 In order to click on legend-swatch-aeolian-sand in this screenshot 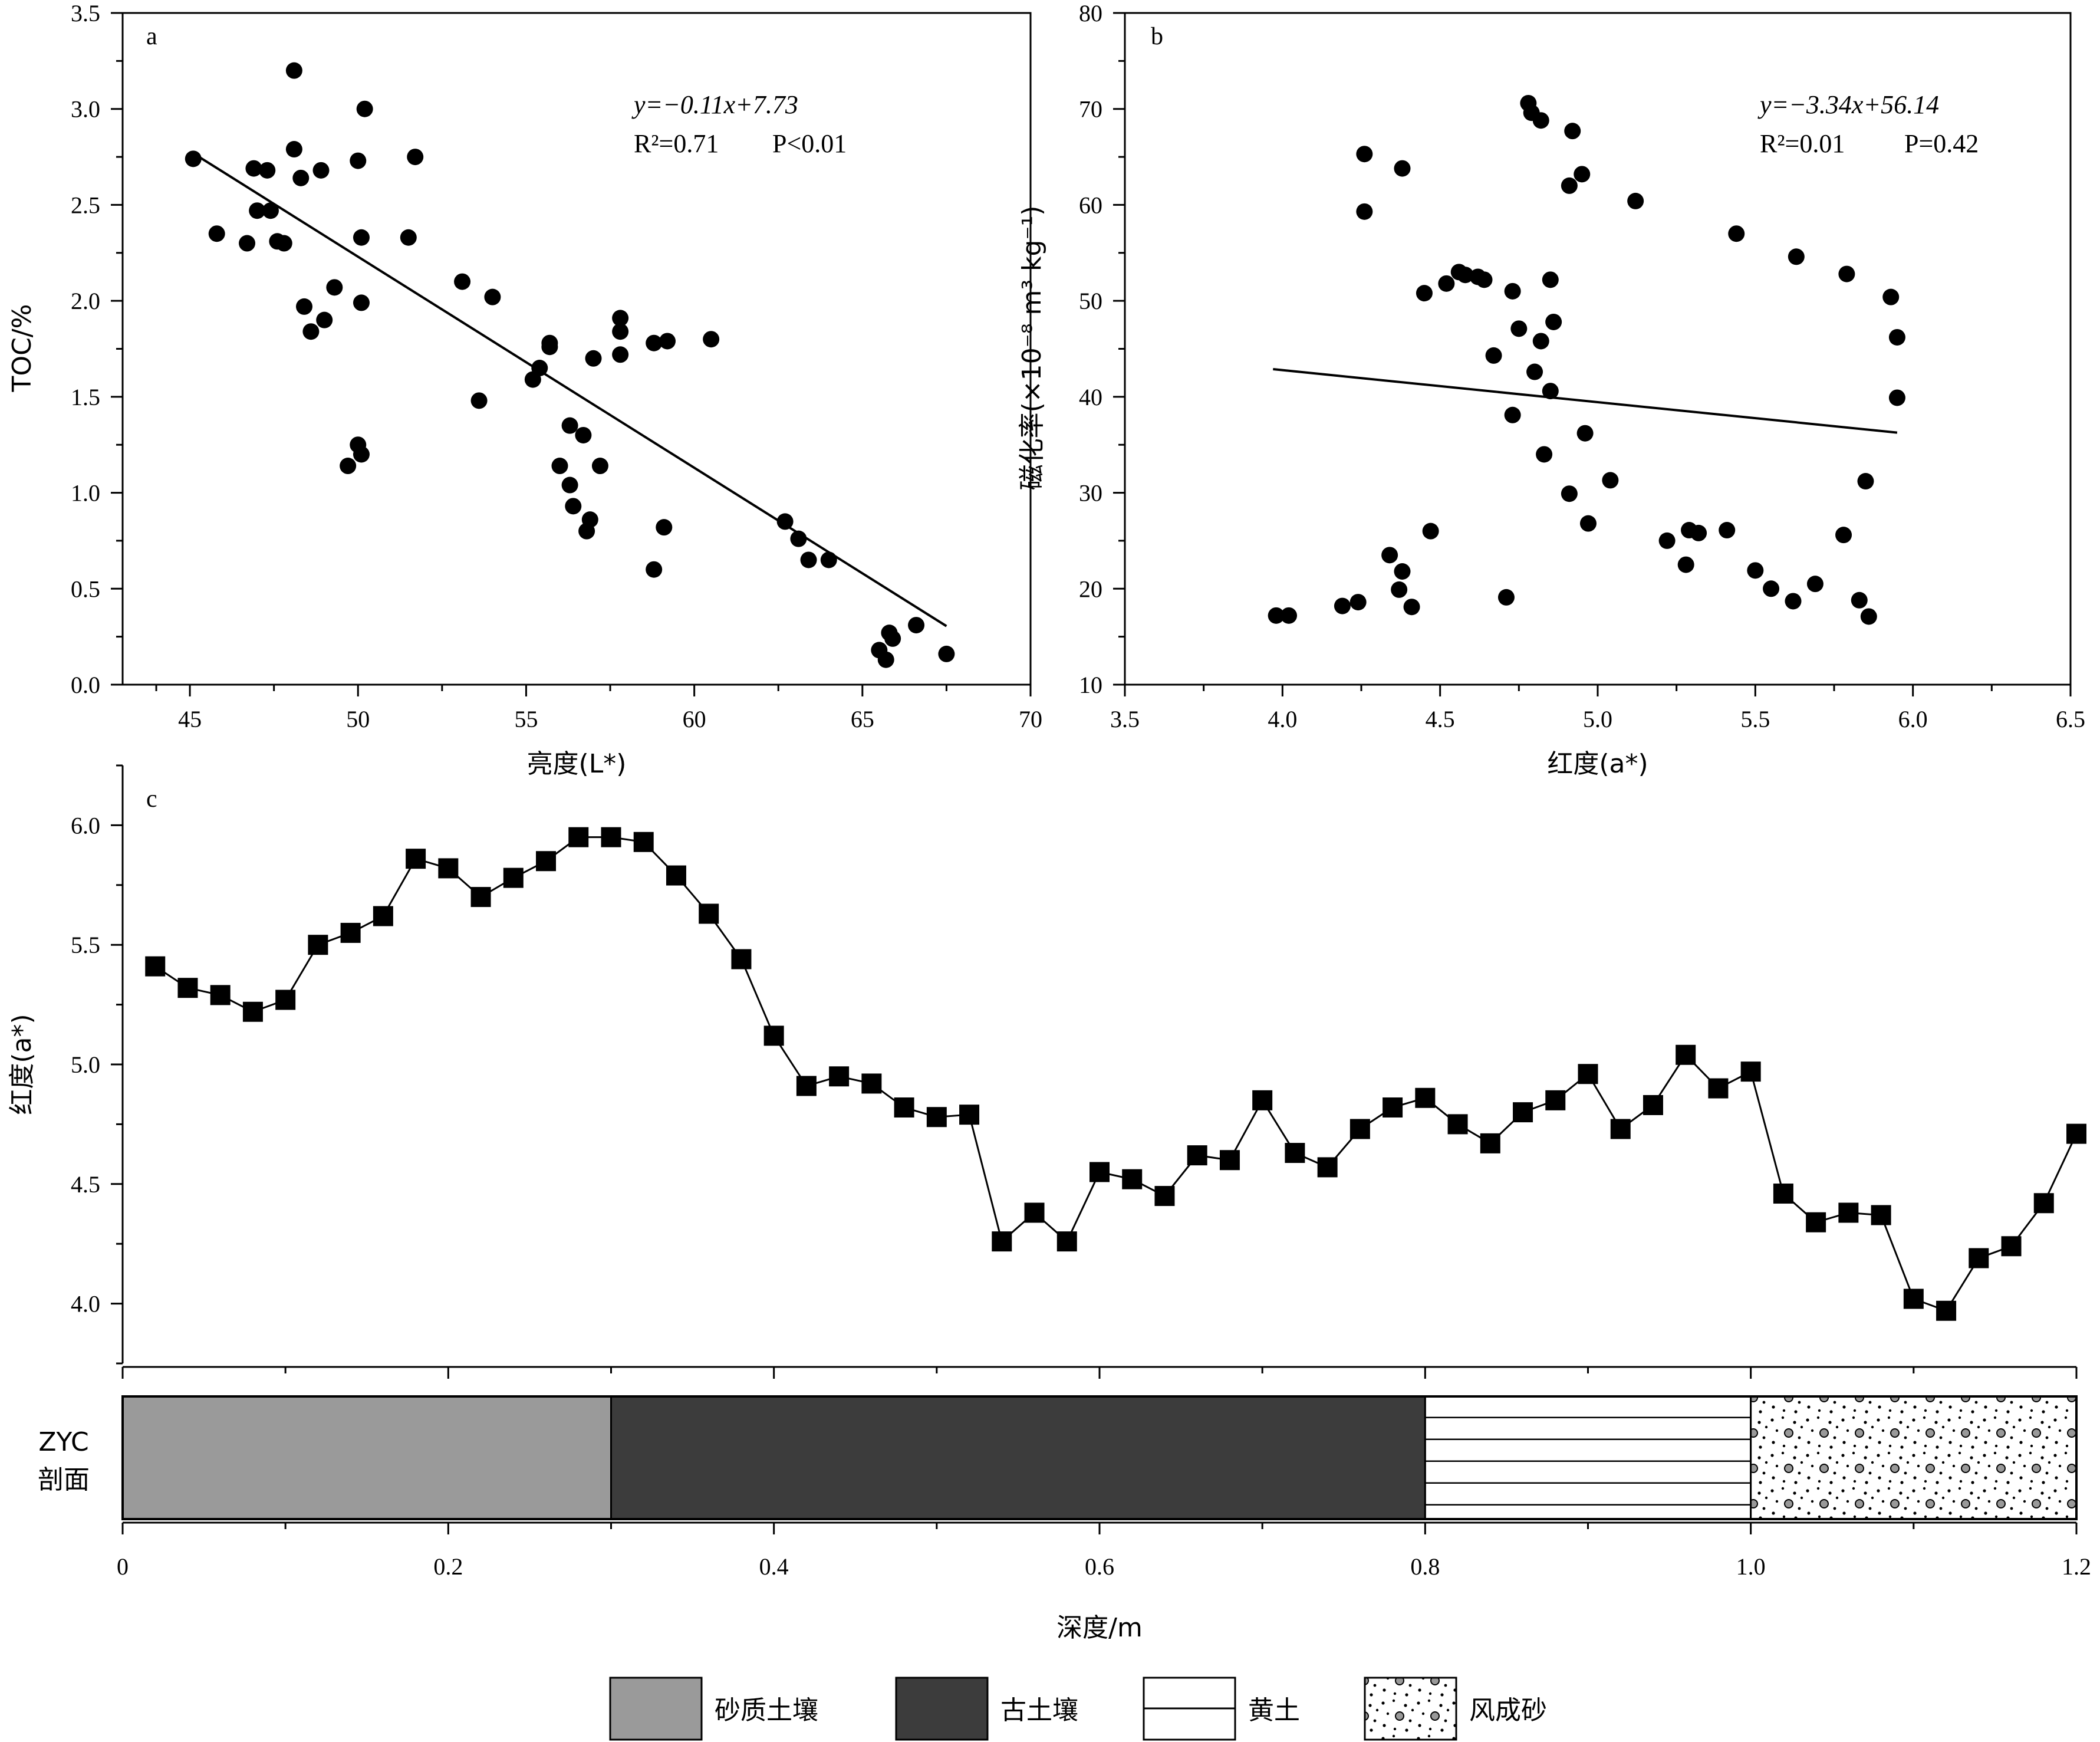, I will do `click(1411, 1709)`.